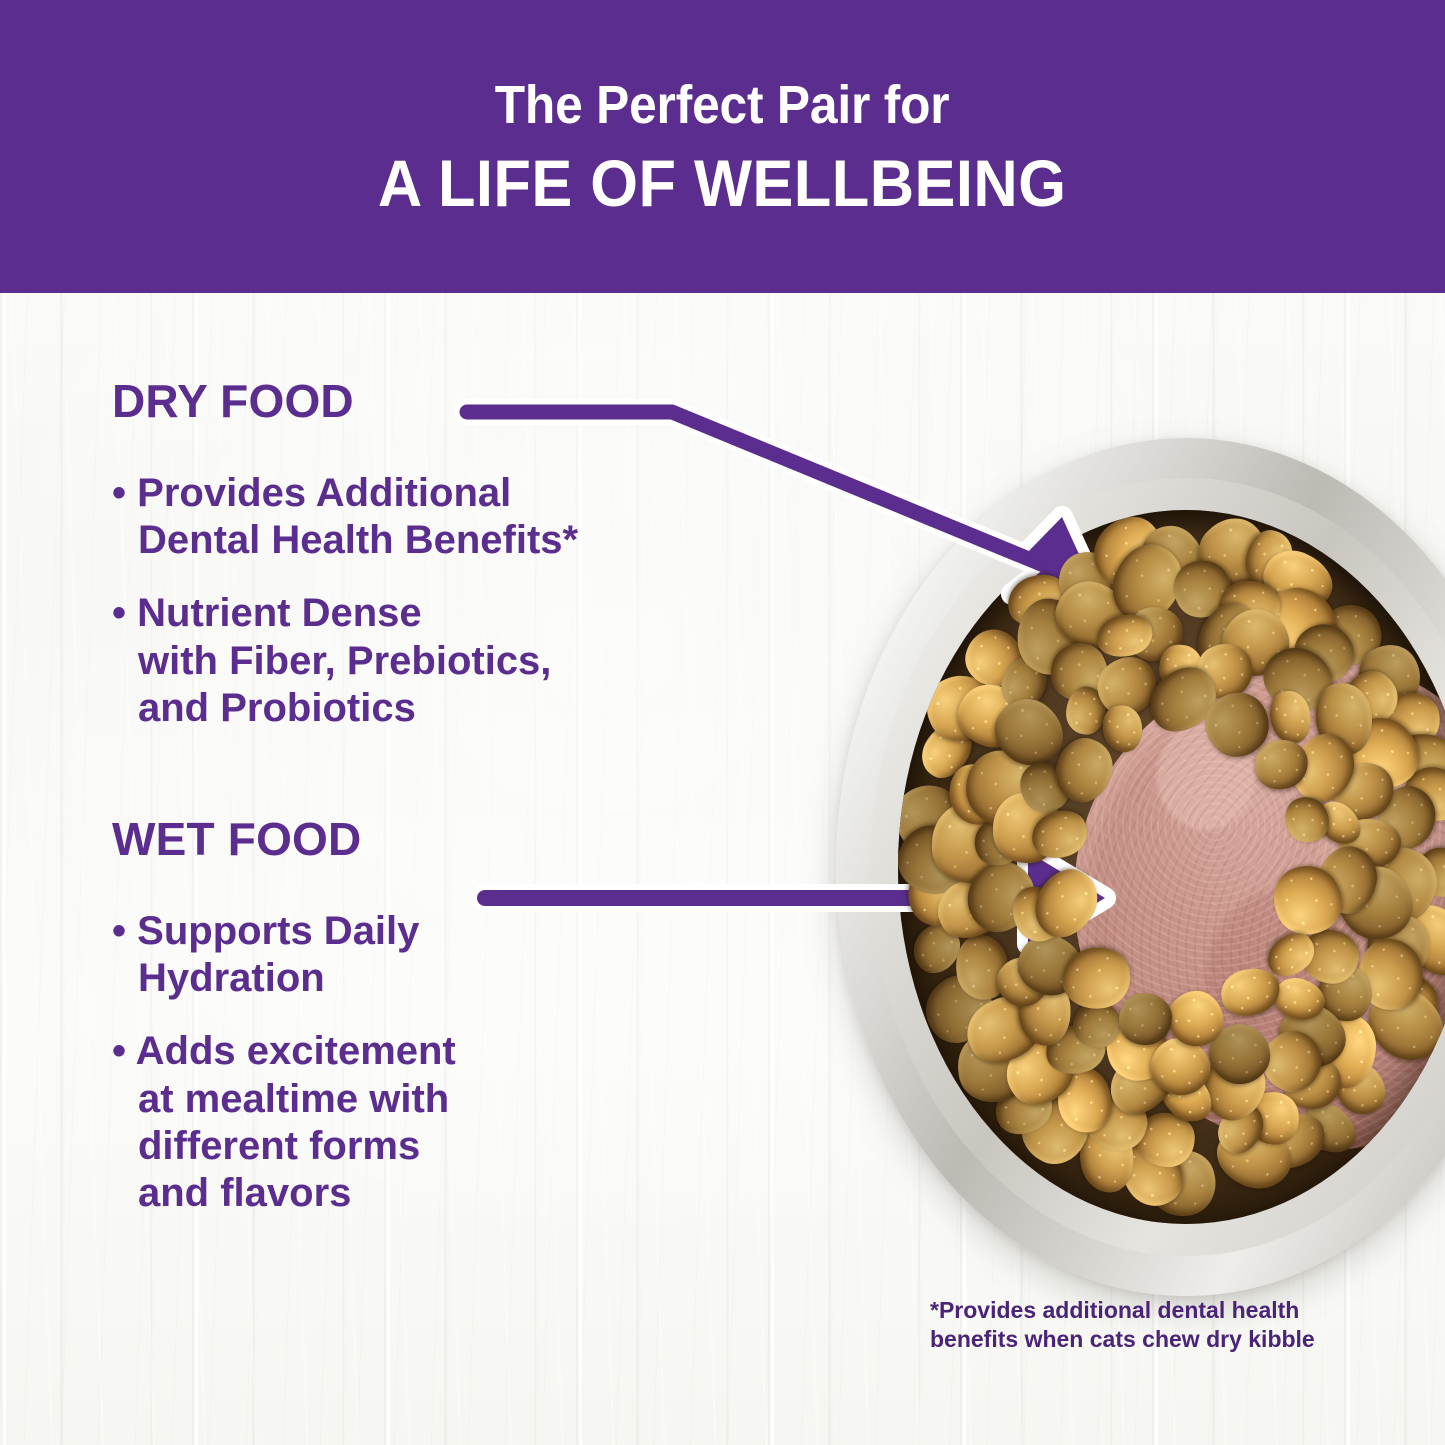 The image size is (1445, 1445). I want to click on footnote-line-2: benefits when cats chew dry kibble, so click(1122, 1338).